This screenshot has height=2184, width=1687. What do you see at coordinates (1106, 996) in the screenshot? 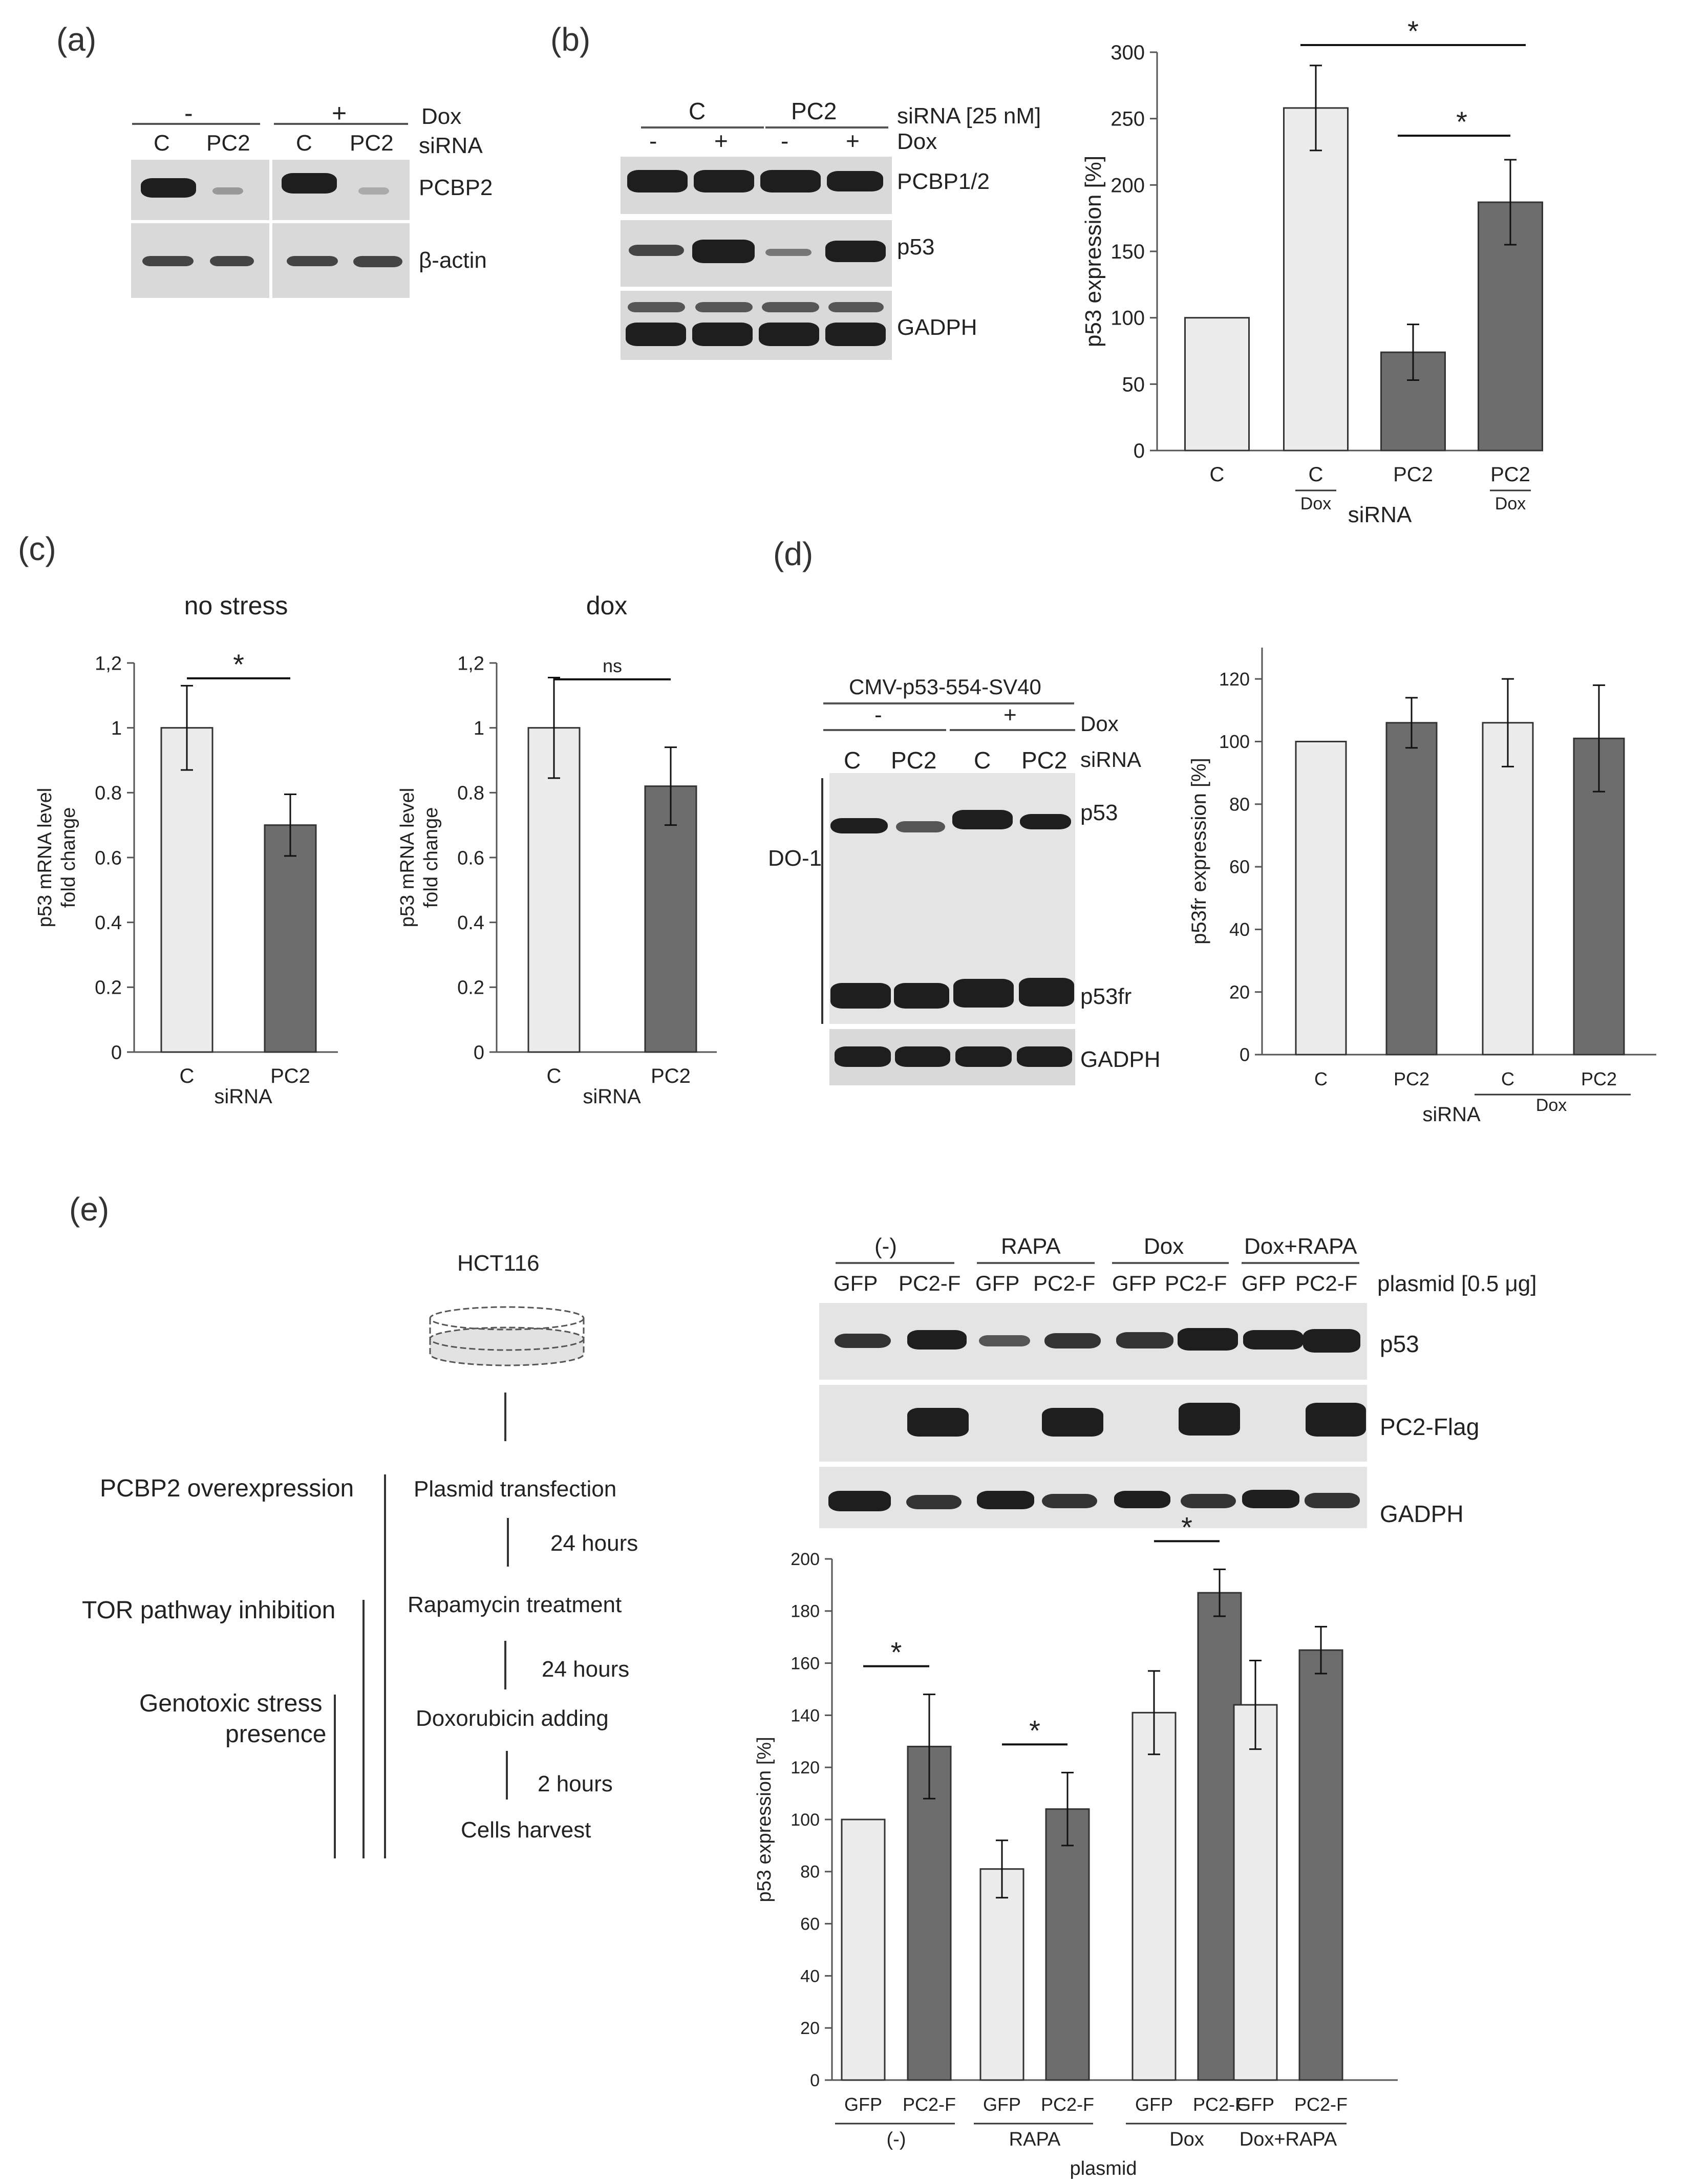
I see `p53fr-label: p53fr` at bounding box center [1106, 996].